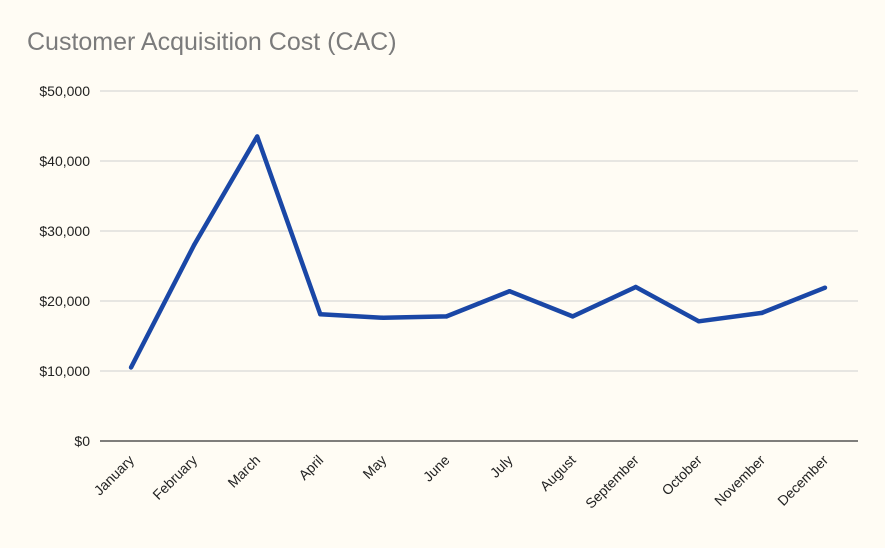 Image resolution: width=885 pixels, height=548 pixels. I want to click on y-tick-label: $0, so click(82, 441).